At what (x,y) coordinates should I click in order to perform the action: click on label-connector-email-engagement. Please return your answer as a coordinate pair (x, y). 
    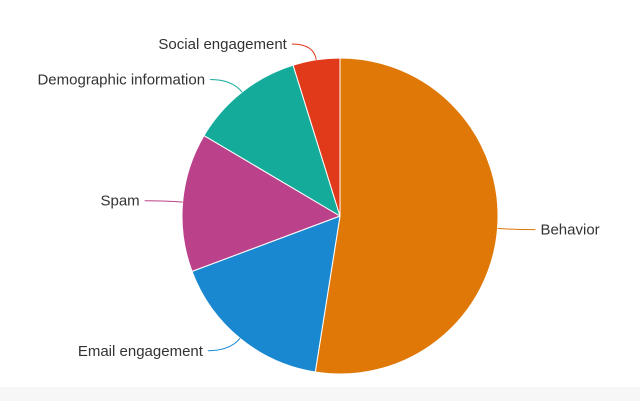
    Looking at the image, I should click on (224, 345).